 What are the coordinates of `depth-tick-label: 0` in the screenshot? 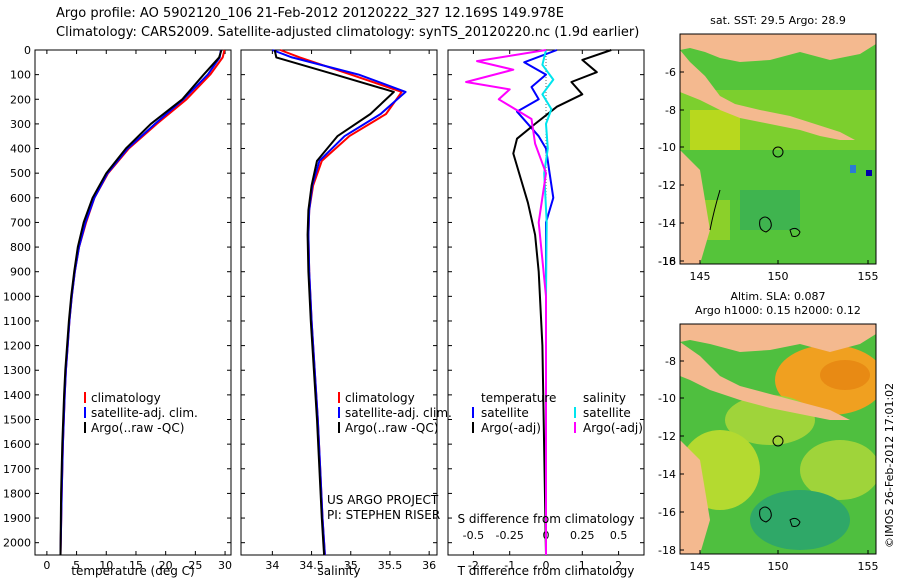 It's located at (27, 50).